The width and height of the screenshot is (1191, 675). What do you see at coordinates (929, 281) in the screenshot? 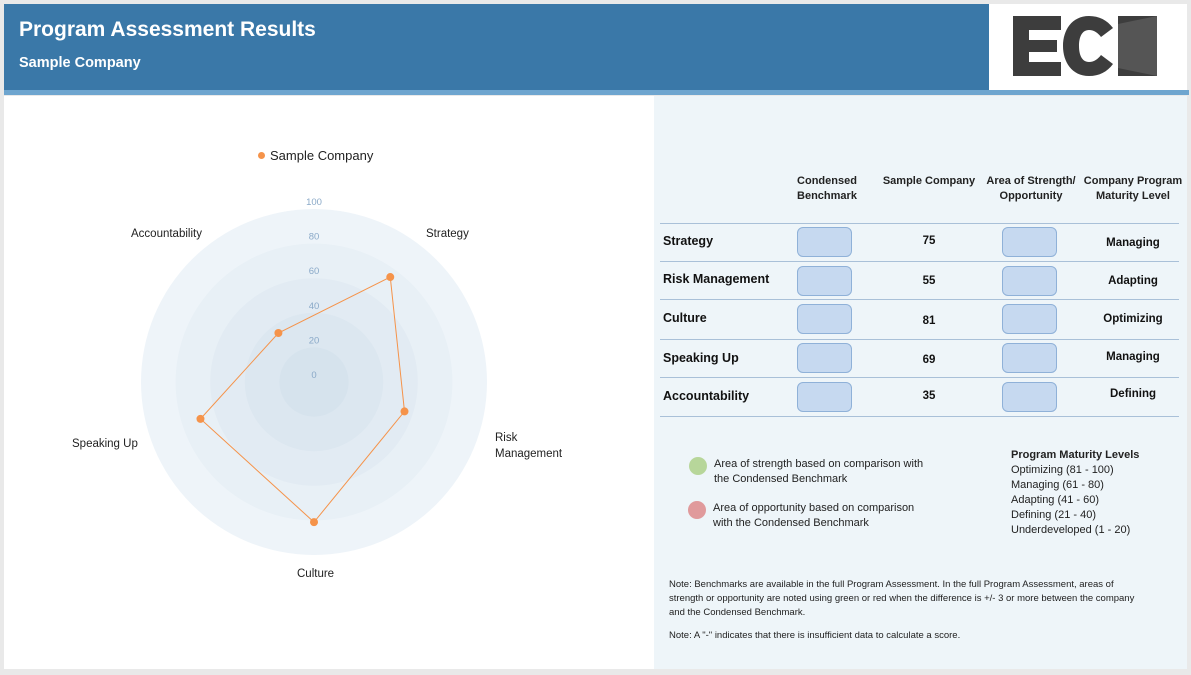
I see `score-value: 55` at bounding box center [929, 281].